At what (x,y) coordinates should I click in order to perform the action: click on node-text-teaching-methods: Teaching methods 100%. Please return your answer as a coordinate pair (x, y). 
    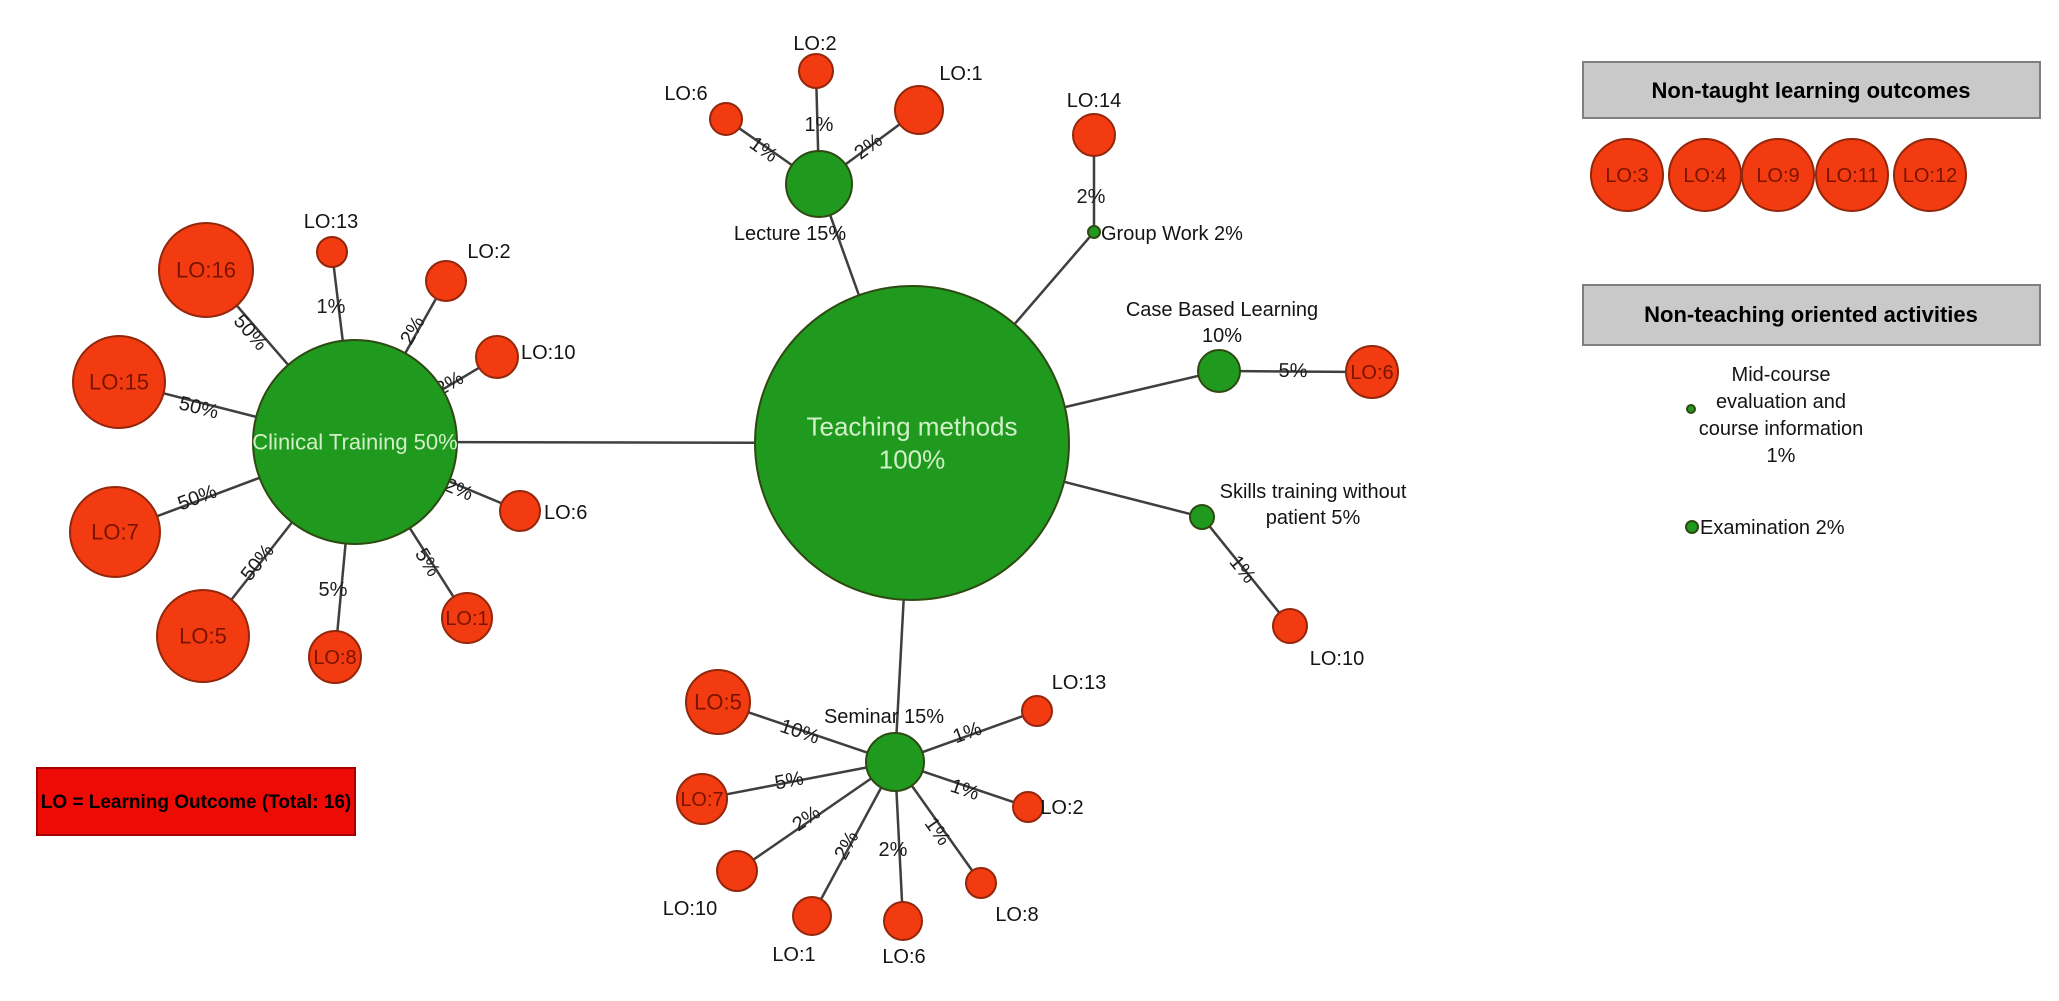
    Looking at the image, I should click on (911, 443).